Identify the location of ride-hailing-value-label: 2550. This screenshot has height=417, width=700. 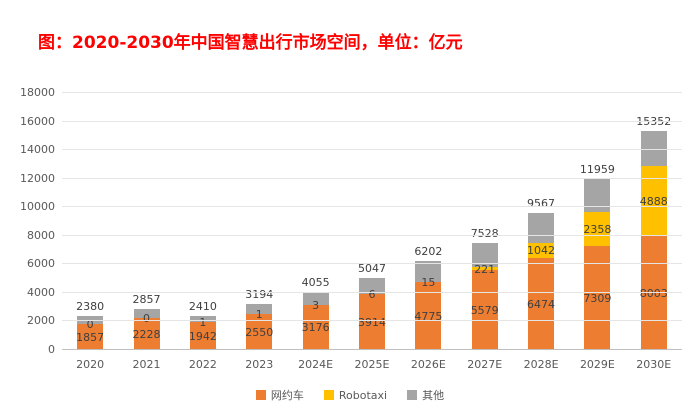
(259, 332).